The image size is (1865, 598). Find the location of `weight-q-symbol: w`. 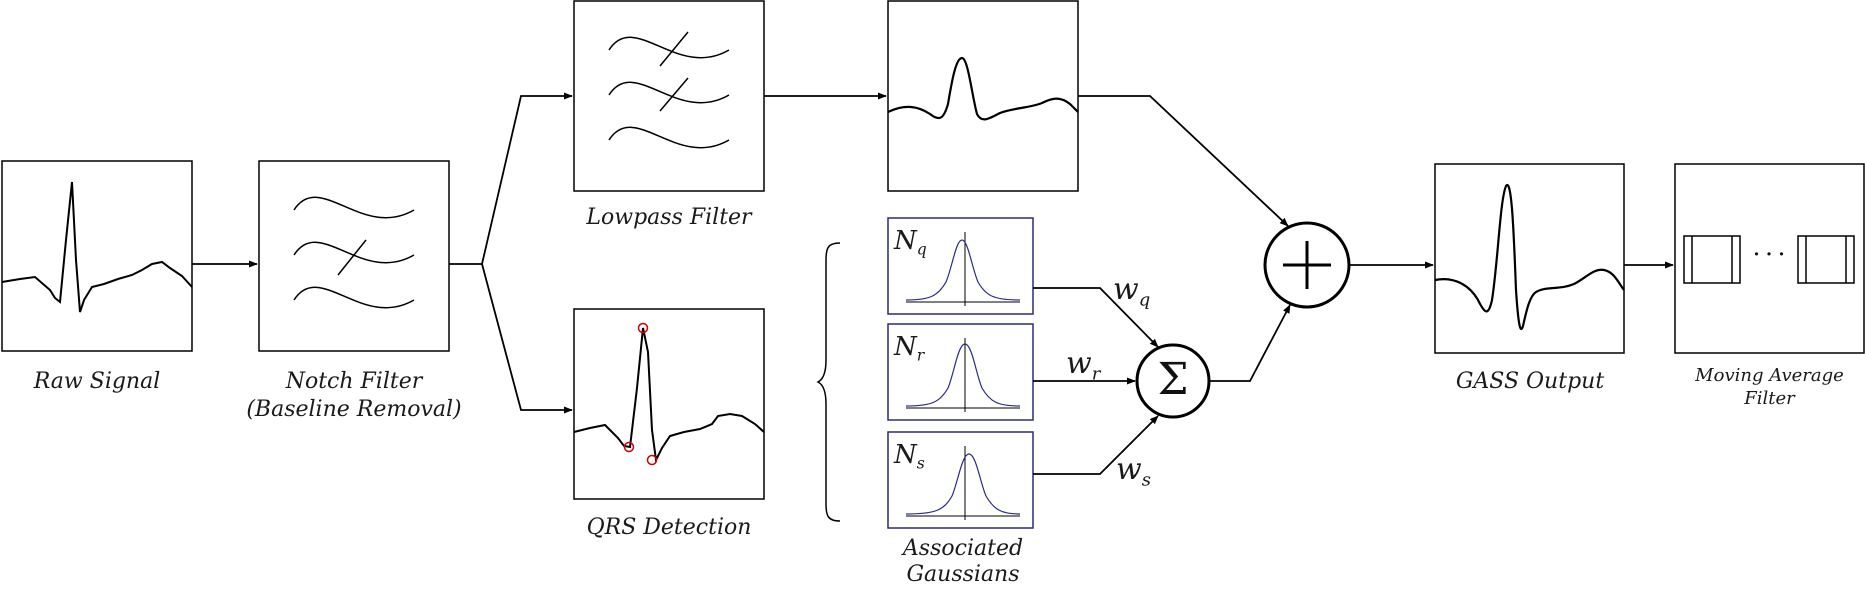

weight-q-symbol: w is located at coordinates (1126, 289).